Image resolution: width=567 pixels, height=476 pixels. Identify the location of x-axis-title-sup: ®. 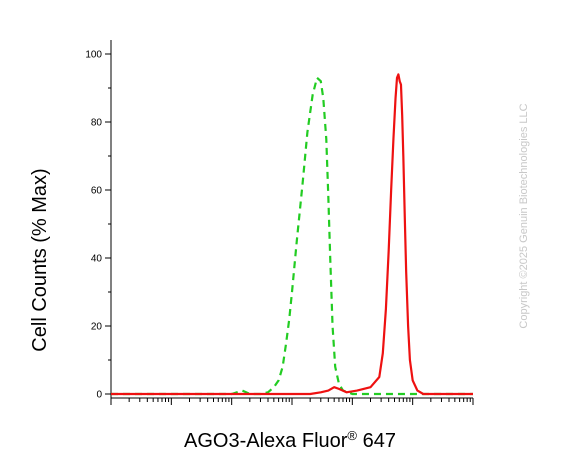
(352, 435).